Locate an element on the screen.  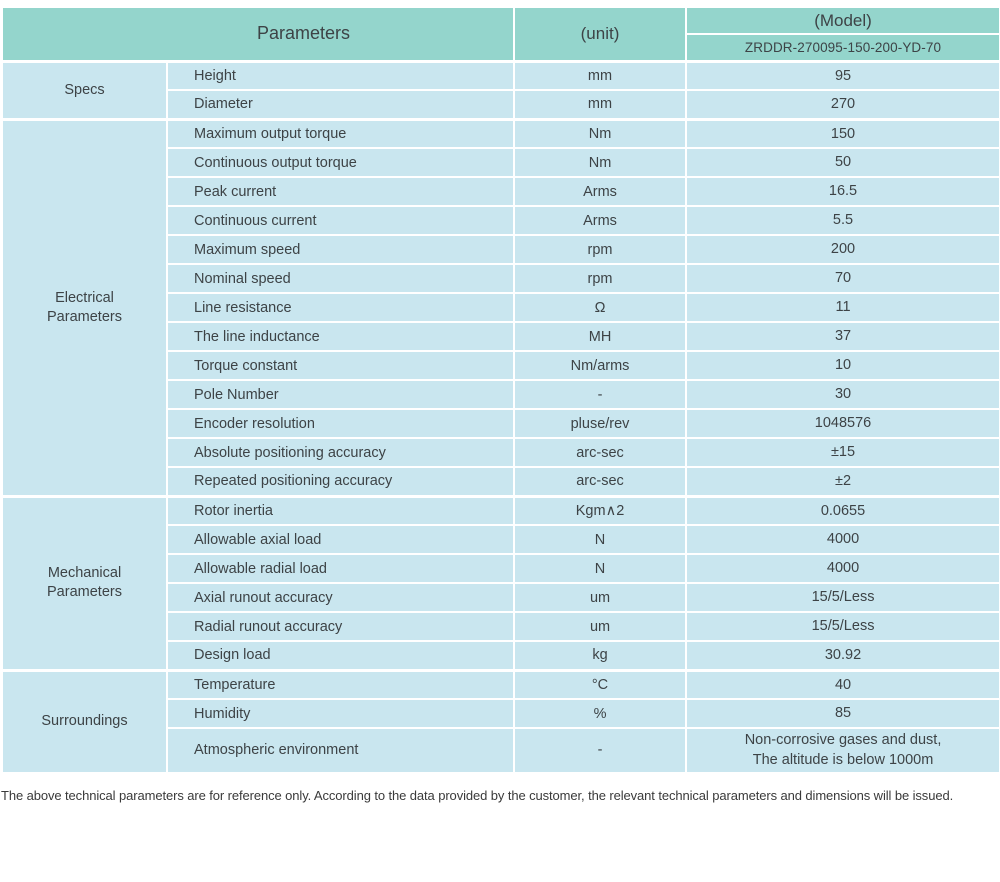
table-row: Line resistance Ω 11 is located at coordinates (501, 307).